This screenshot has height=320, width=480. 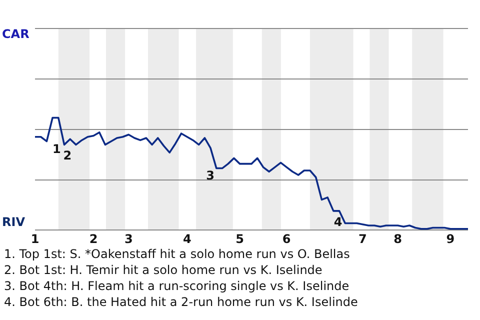 What do you see at coordinates (14, 222) in the screenshot?
I see `text: RIV` at bounding box center [14, 222].